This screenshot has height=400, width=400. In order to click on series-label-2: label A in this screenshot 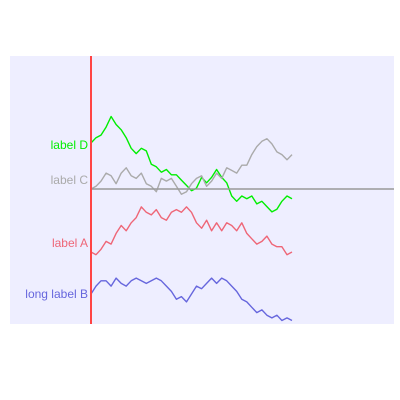, I will do `click(70, 243)`.